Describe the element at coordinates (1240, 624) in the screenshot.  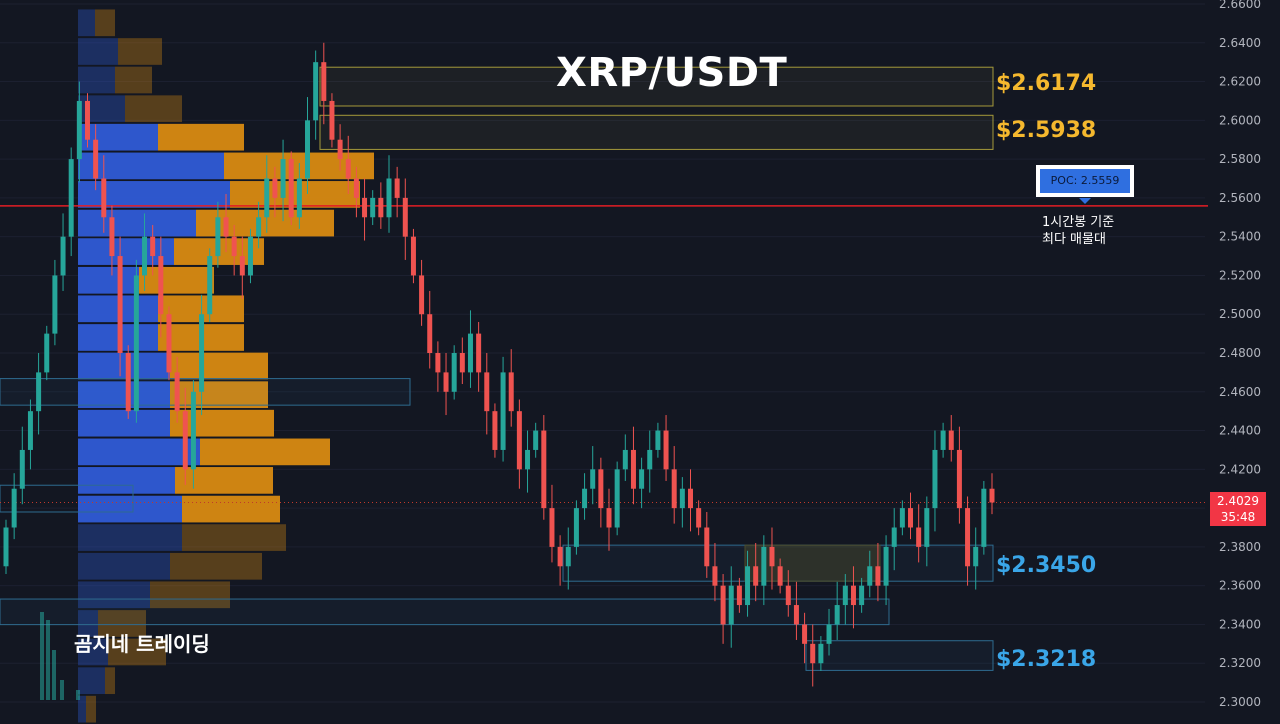
I see `y-tick-label: 2.3400` at that location.